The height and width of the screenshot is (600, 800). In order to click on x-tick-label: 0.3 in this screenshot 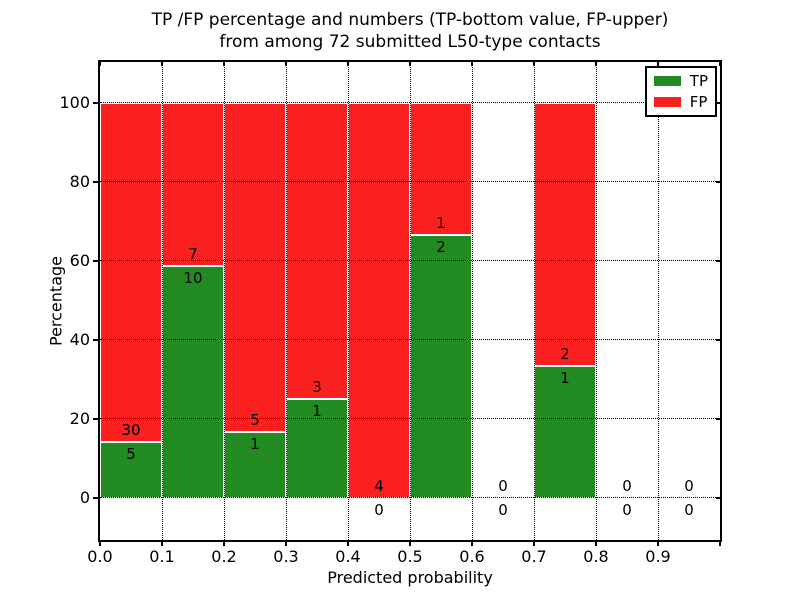, I will do `click(286, 556)`.